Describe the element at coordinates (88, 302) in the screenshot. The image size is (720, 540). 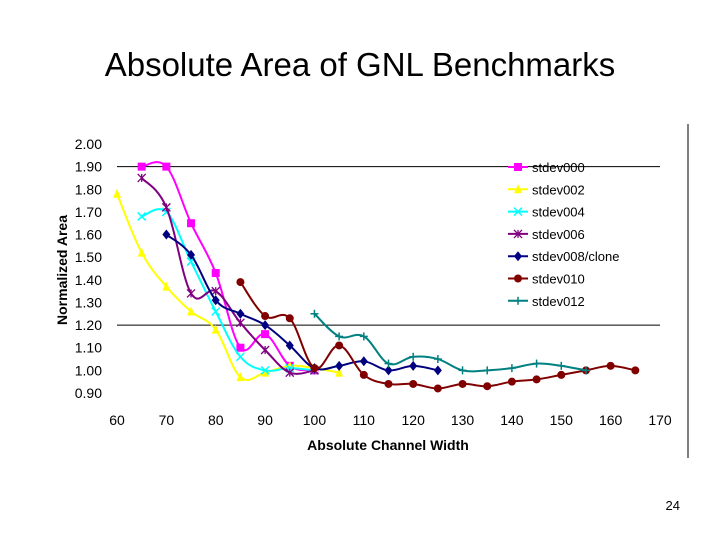
I see `y-tick-label: 1.30` at that location.